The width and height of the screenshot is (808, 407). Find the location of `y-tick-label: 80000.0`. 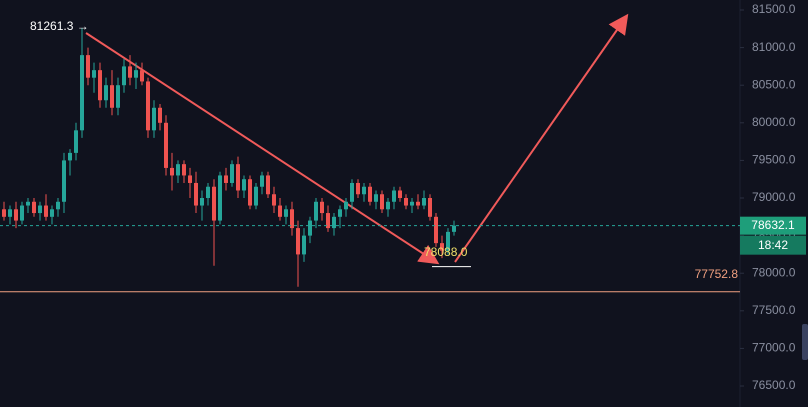

y-tick-label: 80000.0 is located at coordinates (774, 122).